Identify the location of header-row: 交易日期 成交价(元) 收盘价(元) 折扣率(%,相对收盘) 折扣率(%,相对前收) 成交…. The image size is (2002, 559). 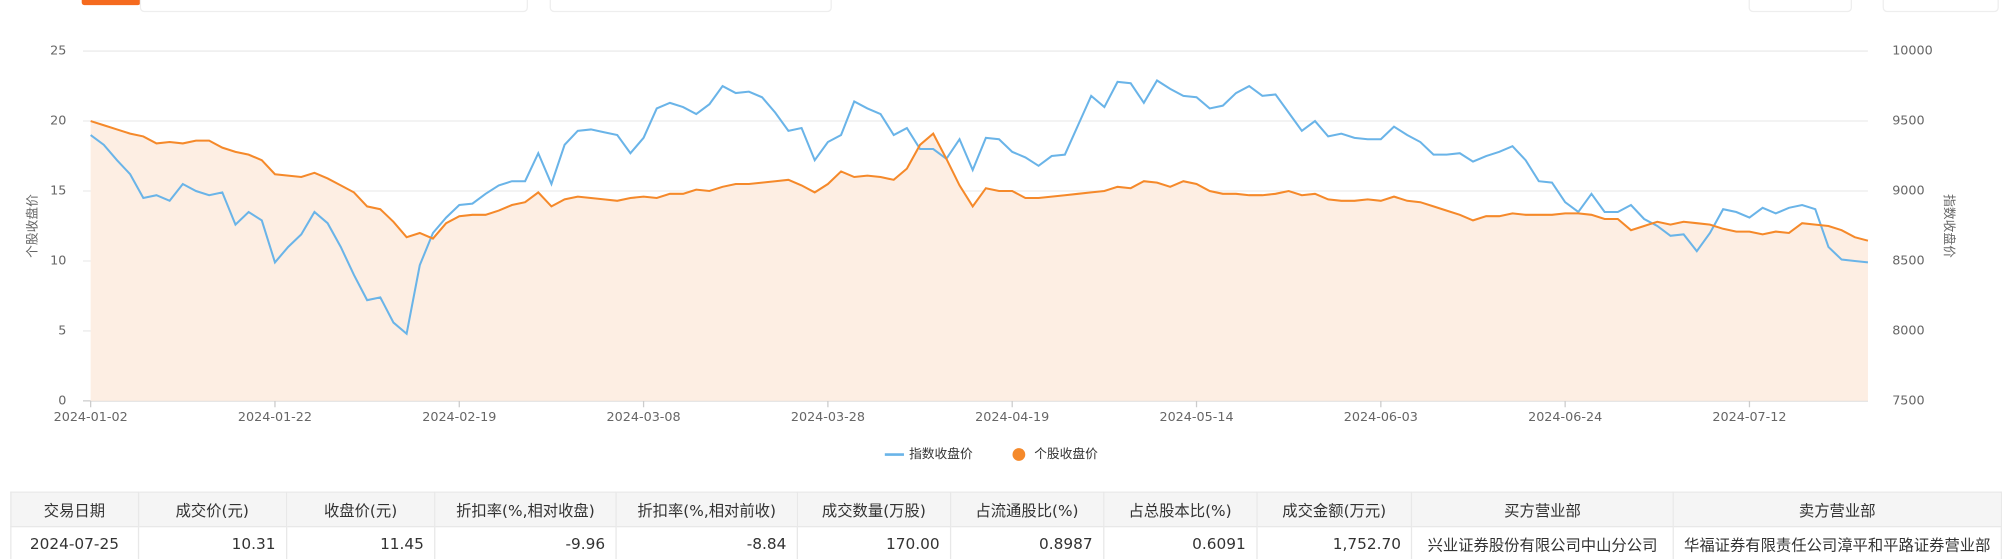
(1006, 509).